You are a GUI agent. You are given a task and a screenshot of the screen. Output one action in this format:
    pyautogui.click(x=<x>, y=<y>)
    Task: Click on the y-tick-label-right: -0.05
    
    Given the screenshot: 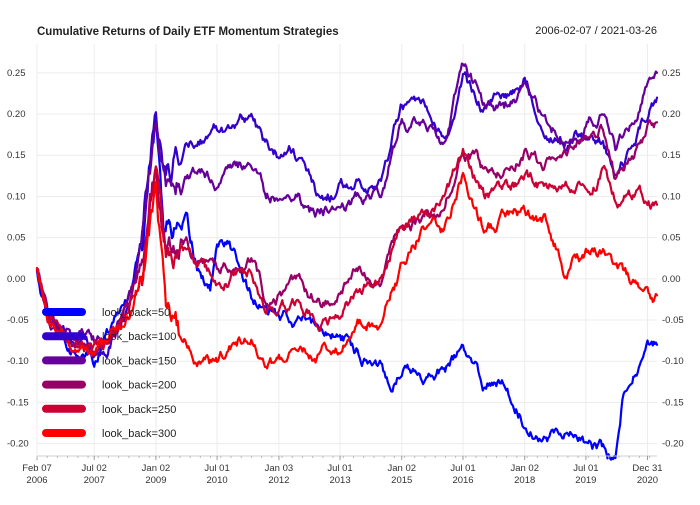 What is the action you would take?
    pyautogui.click(x=673, y=320)
    